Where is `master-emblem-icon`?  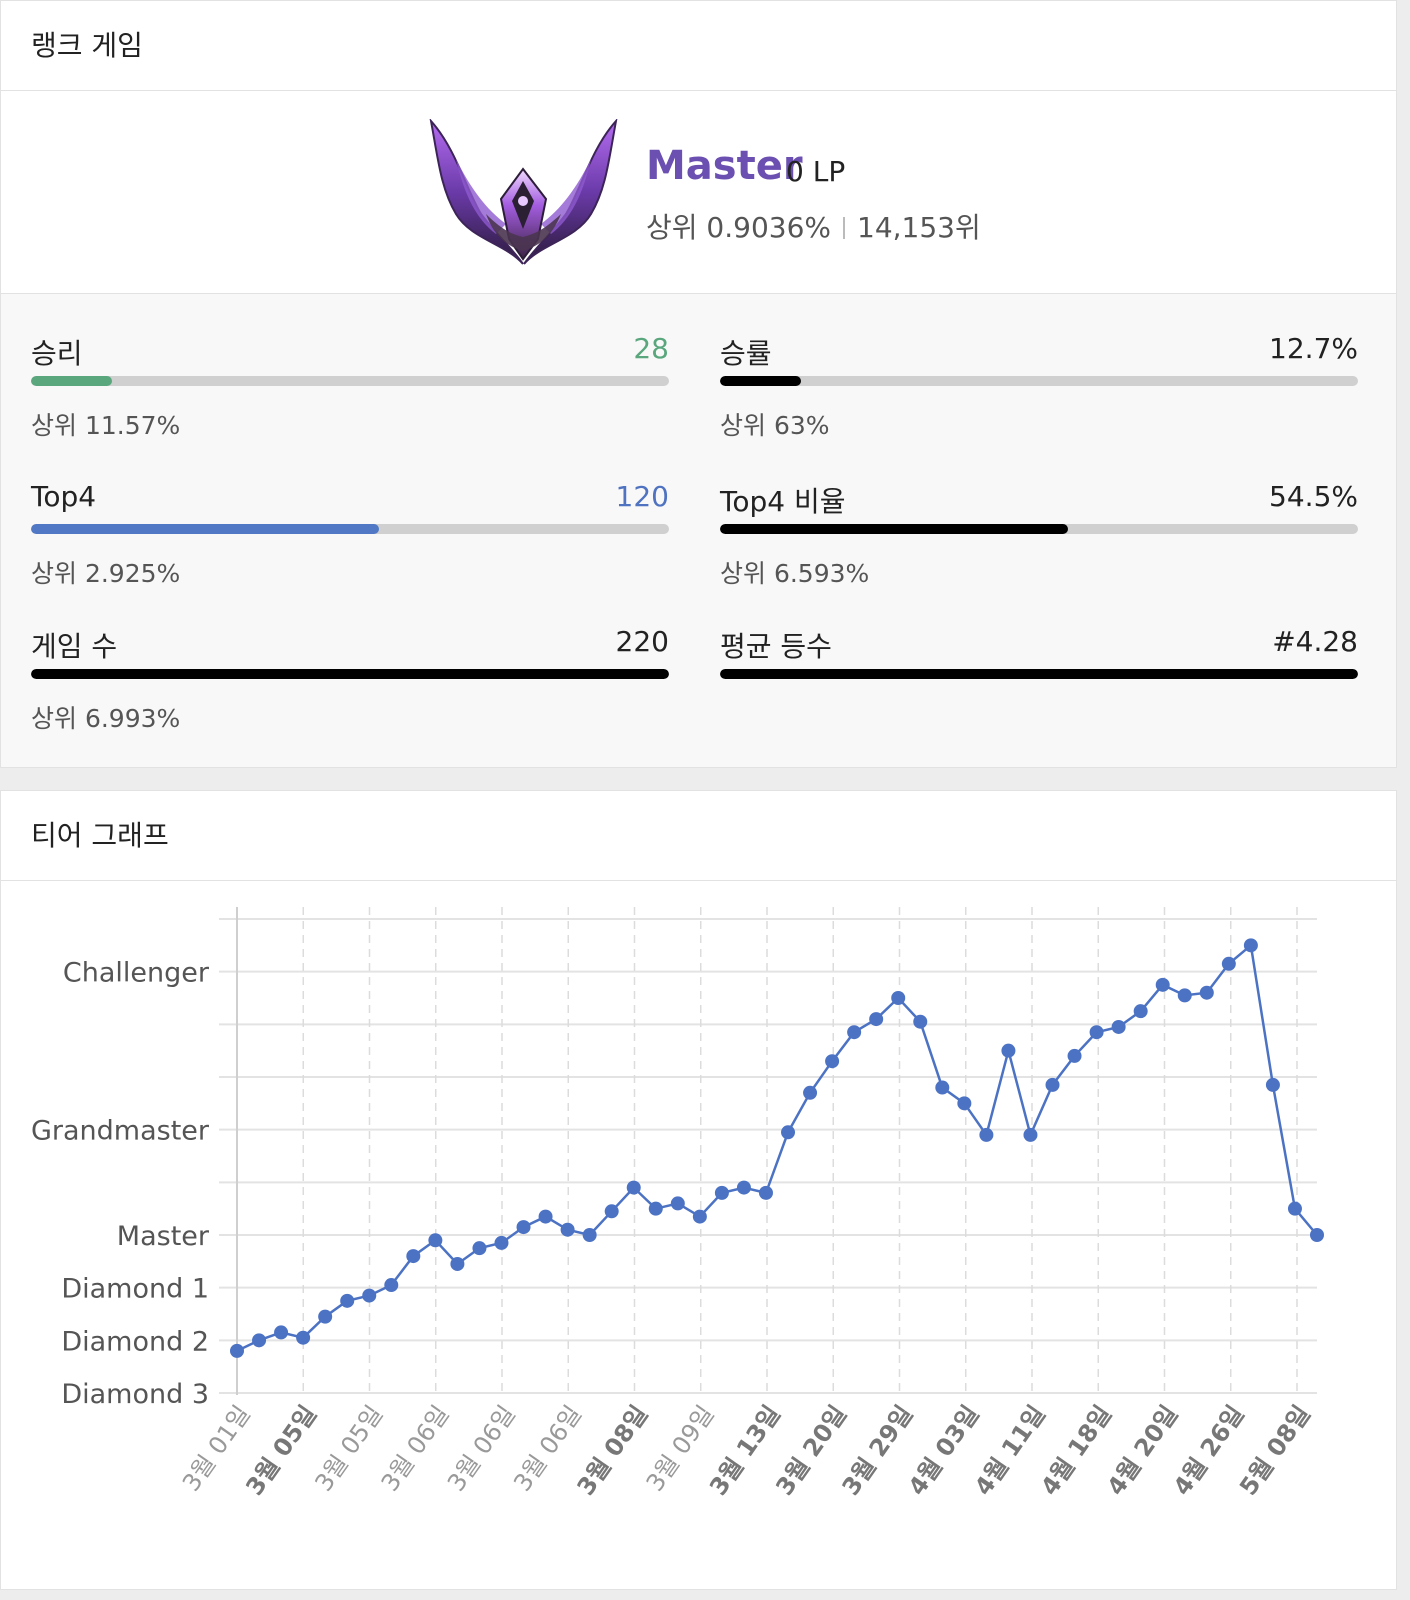 master-emblem-icon is located at coordinates (523, 192).